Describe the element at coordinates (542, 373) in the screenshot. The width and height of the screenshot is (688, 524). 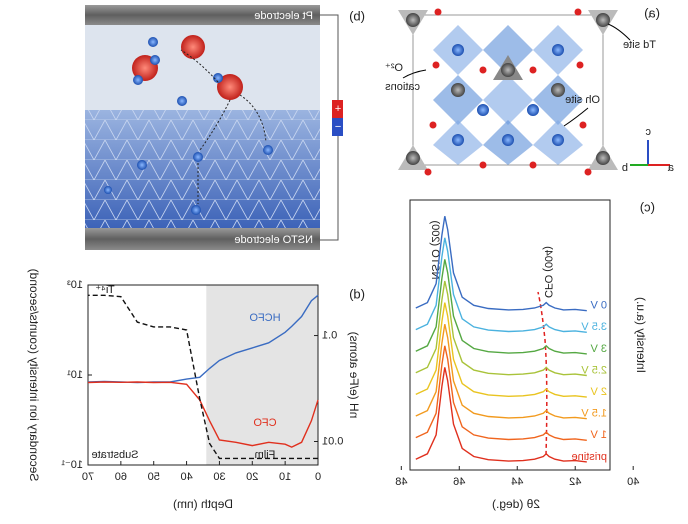
I see `guide-line` at that location.